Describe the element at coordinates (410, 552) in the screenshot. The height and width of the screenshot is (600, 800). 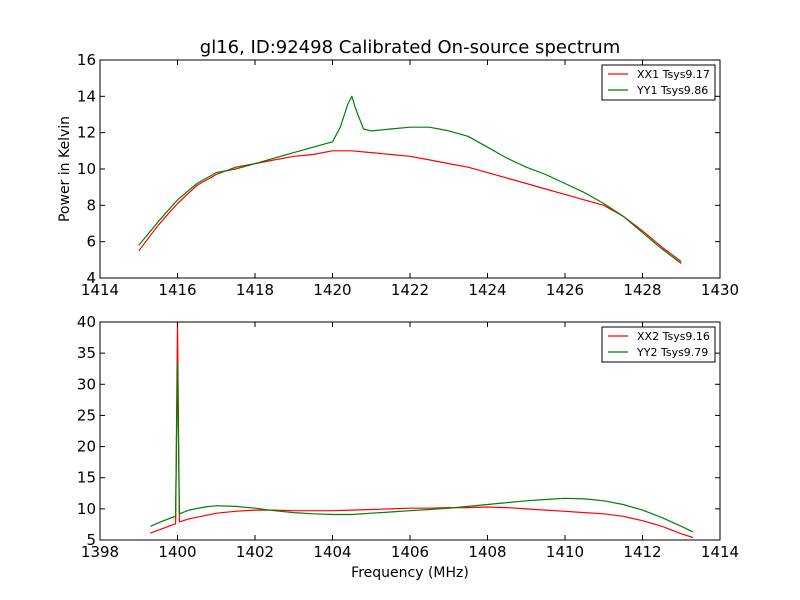
I see `bottom-x-tick-label: 1406` at that location.